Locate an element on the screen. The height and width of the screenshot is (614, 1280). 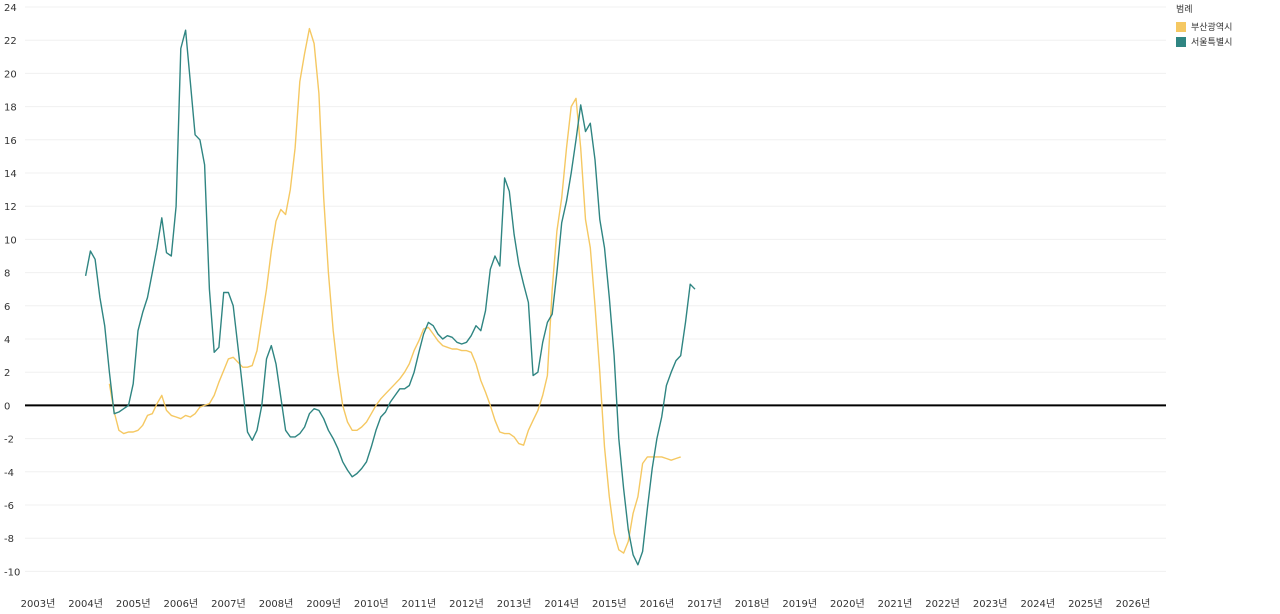
legend-label-busan: 부산광역시 is located at coordinates (1212, 28).